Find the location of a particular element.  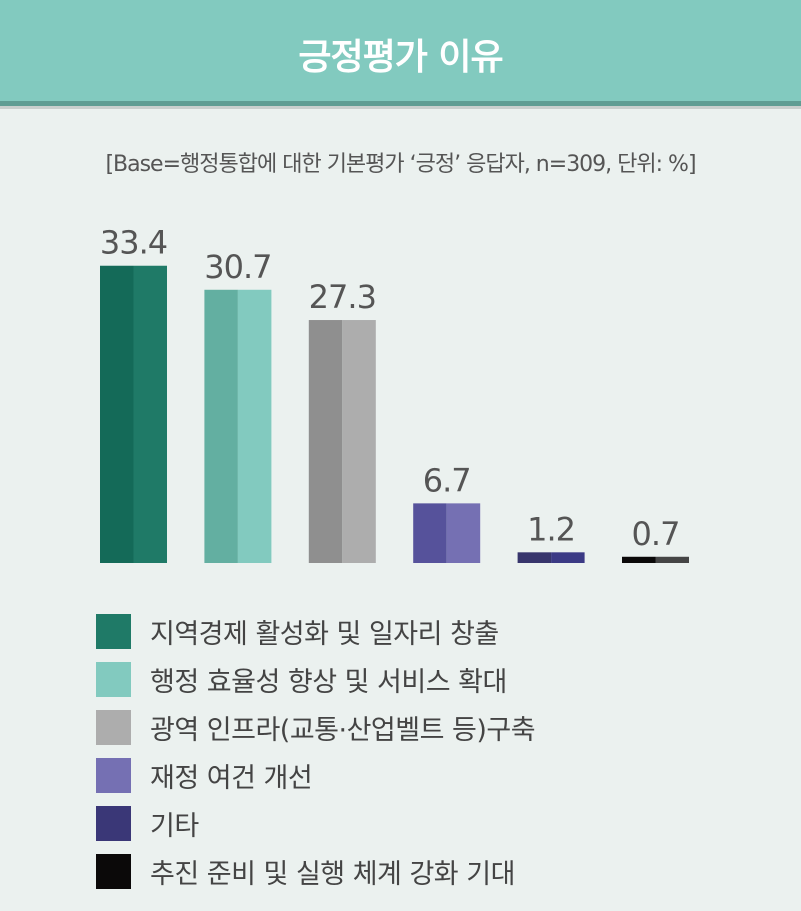

legend-label: 추진 준비 및 실행 체계 강화 기대 is located at coordinates (332, 874).